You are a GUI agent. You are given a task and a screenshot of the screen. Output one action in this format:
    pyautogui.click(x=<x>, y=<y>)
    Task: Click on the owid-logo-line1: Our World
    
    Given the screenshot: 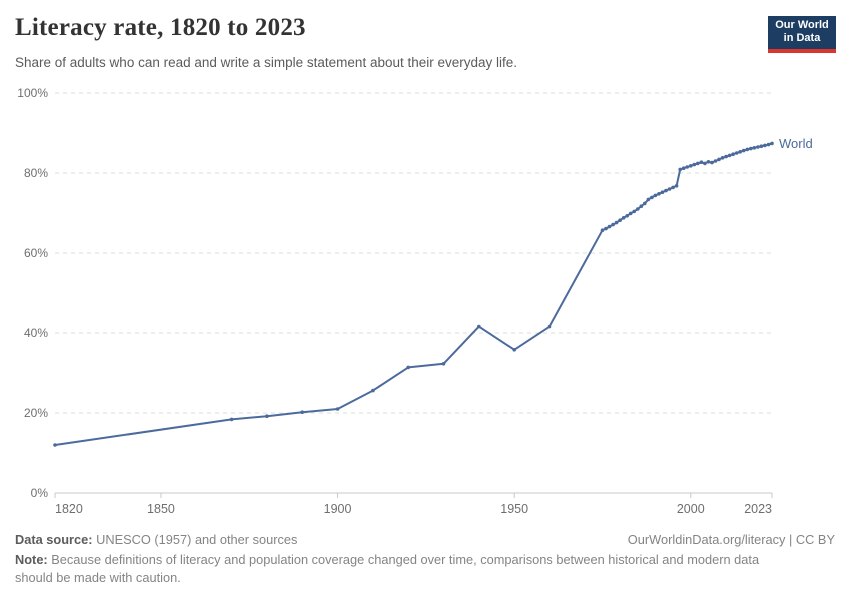 What is the action you would take?
    pyautogui.click(x=802, y=25)
    